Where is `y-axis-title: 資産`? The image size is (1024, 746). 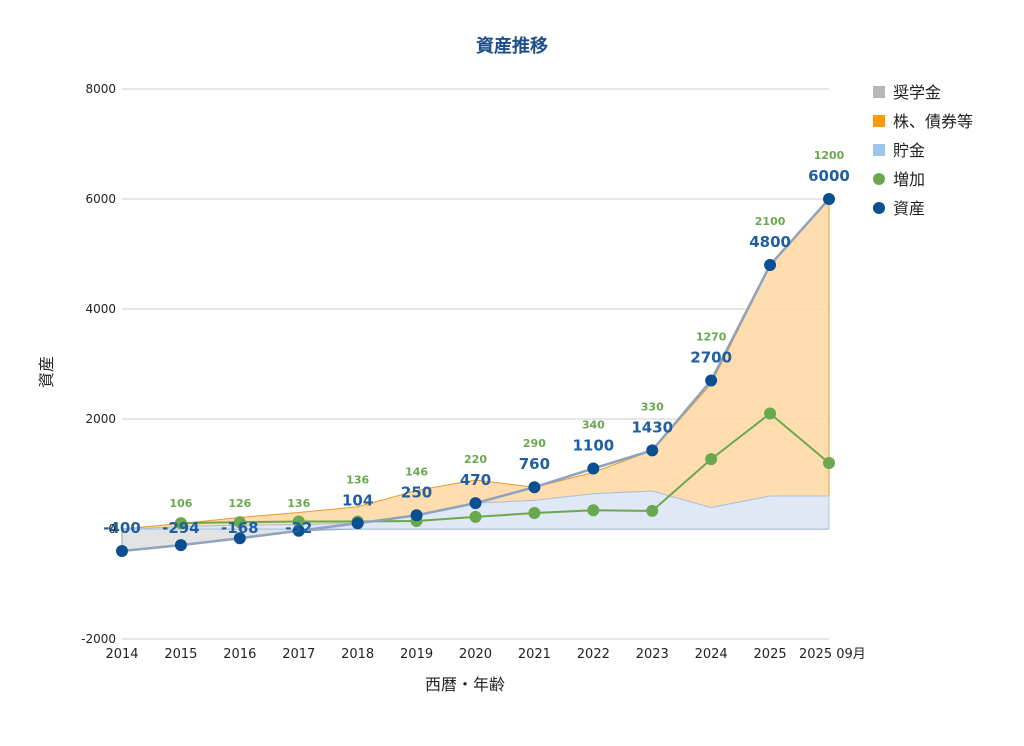 y-axis-title: 資産 is located at coordinates (46, 372).